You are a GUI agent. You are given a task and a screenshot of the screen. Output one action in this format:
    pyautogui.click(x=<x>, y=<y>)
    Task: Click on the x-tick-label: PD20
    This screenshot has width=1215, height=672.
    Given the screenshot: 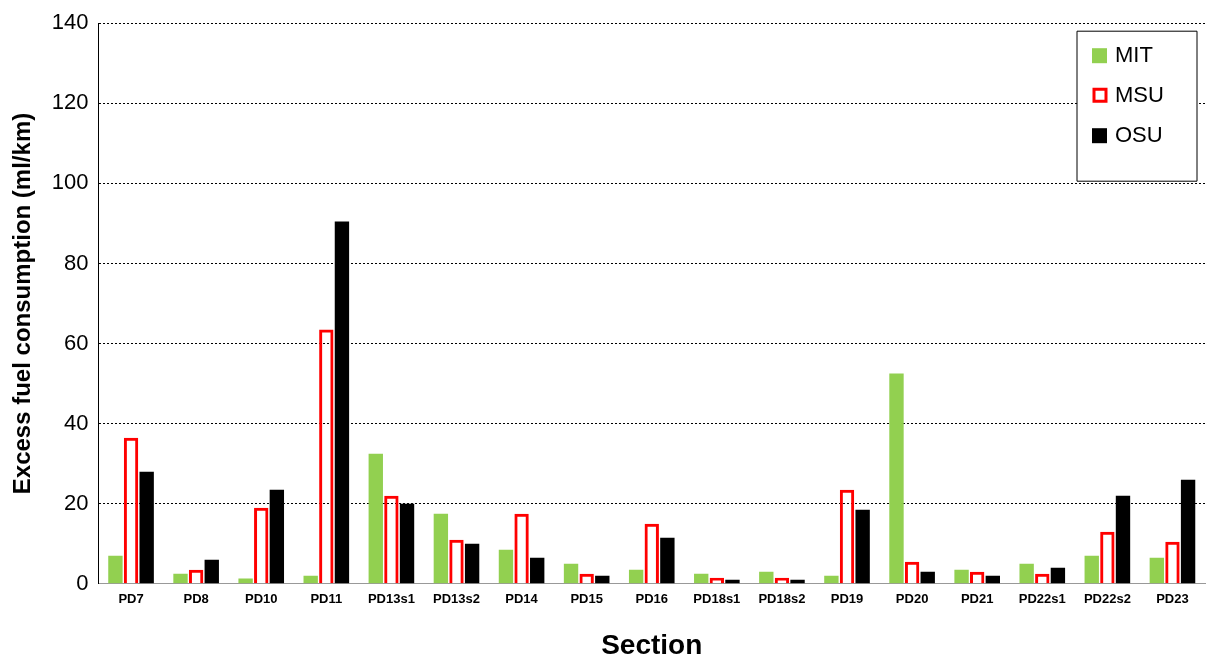 What is the action you would take?
    pyautogui.click(x=912, y=599)
    